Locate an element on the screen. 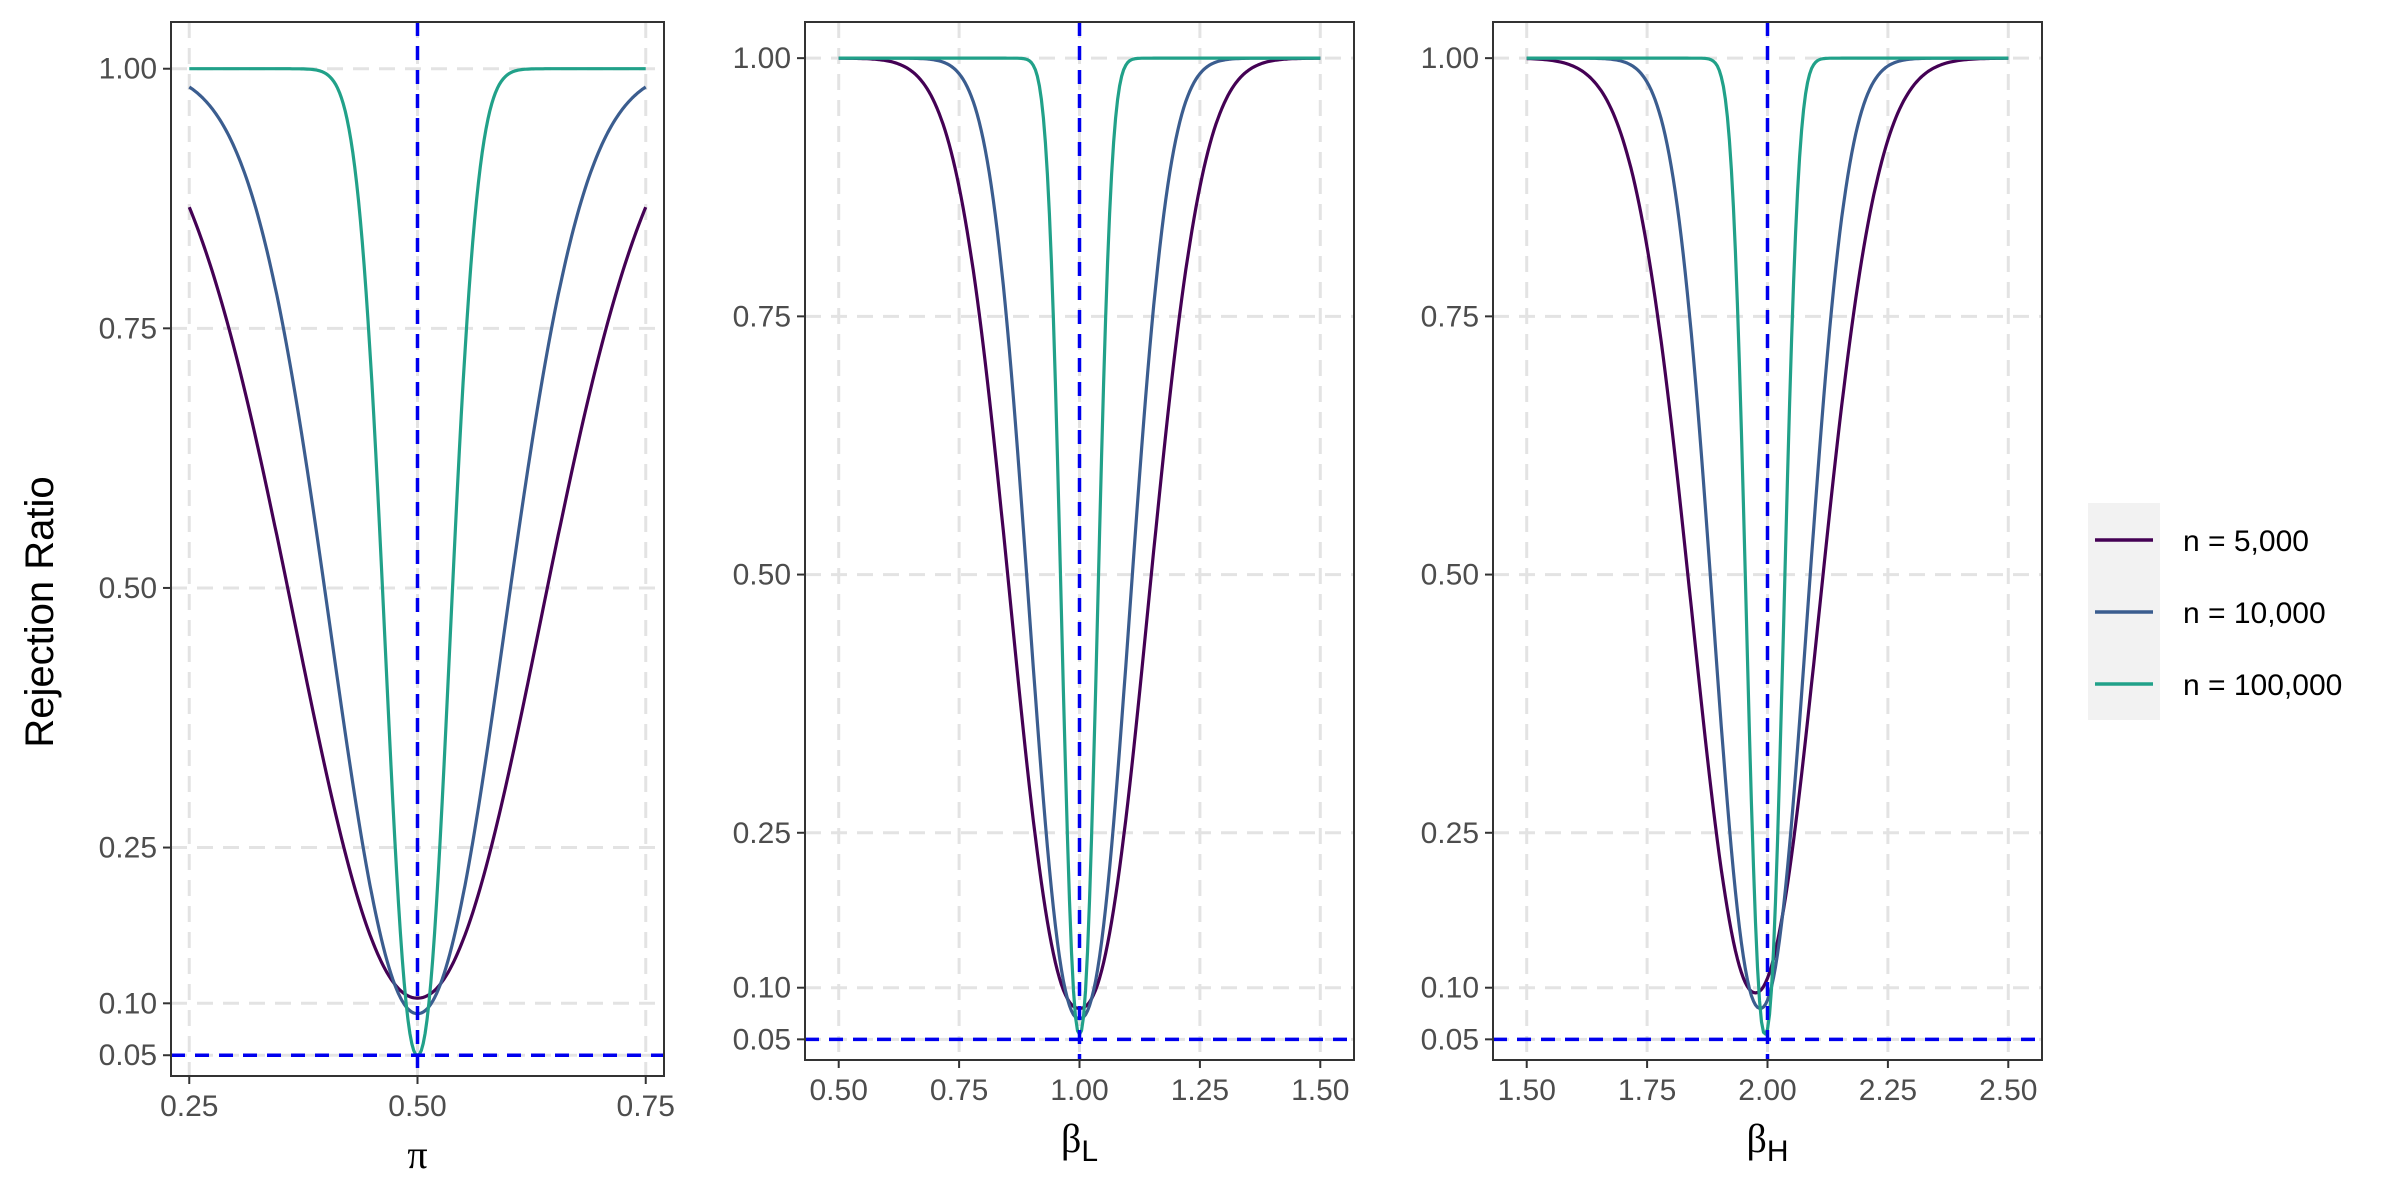 Image resolution: width=2400 pixels, height=1200 pixels. legend-label: n = 10,000 is located at coordinates (2254, 613).